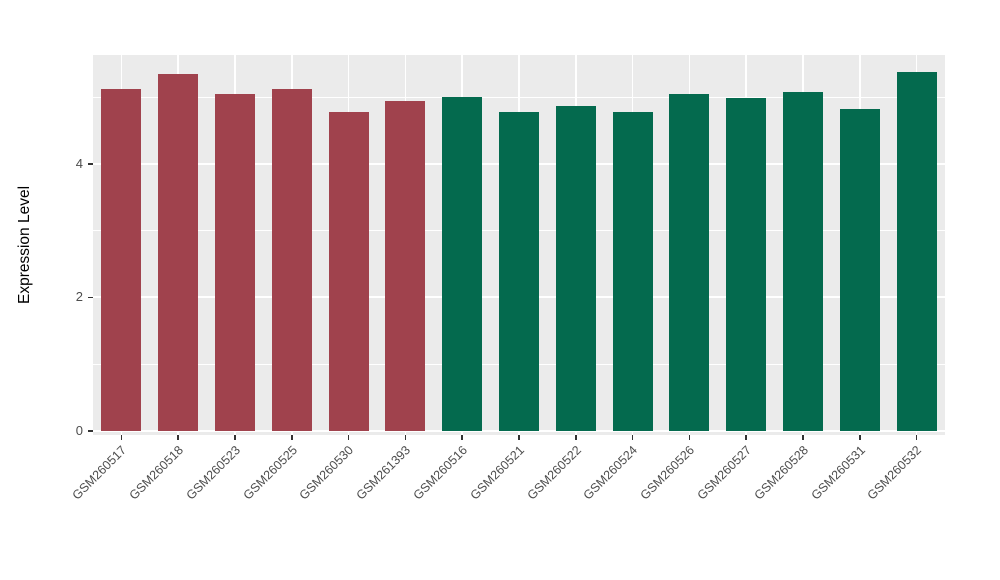  What do you see at coordinates (554, 473) in the screenshot?
I see `x-axis-tick-label: GSM260522` at bounding box center [554, 473].